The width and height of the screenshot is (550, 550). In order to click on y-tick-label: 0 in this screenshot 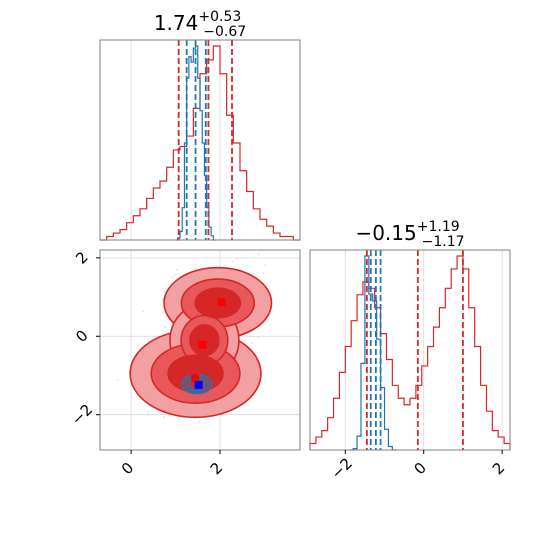, I will do `click(81, 336)`.